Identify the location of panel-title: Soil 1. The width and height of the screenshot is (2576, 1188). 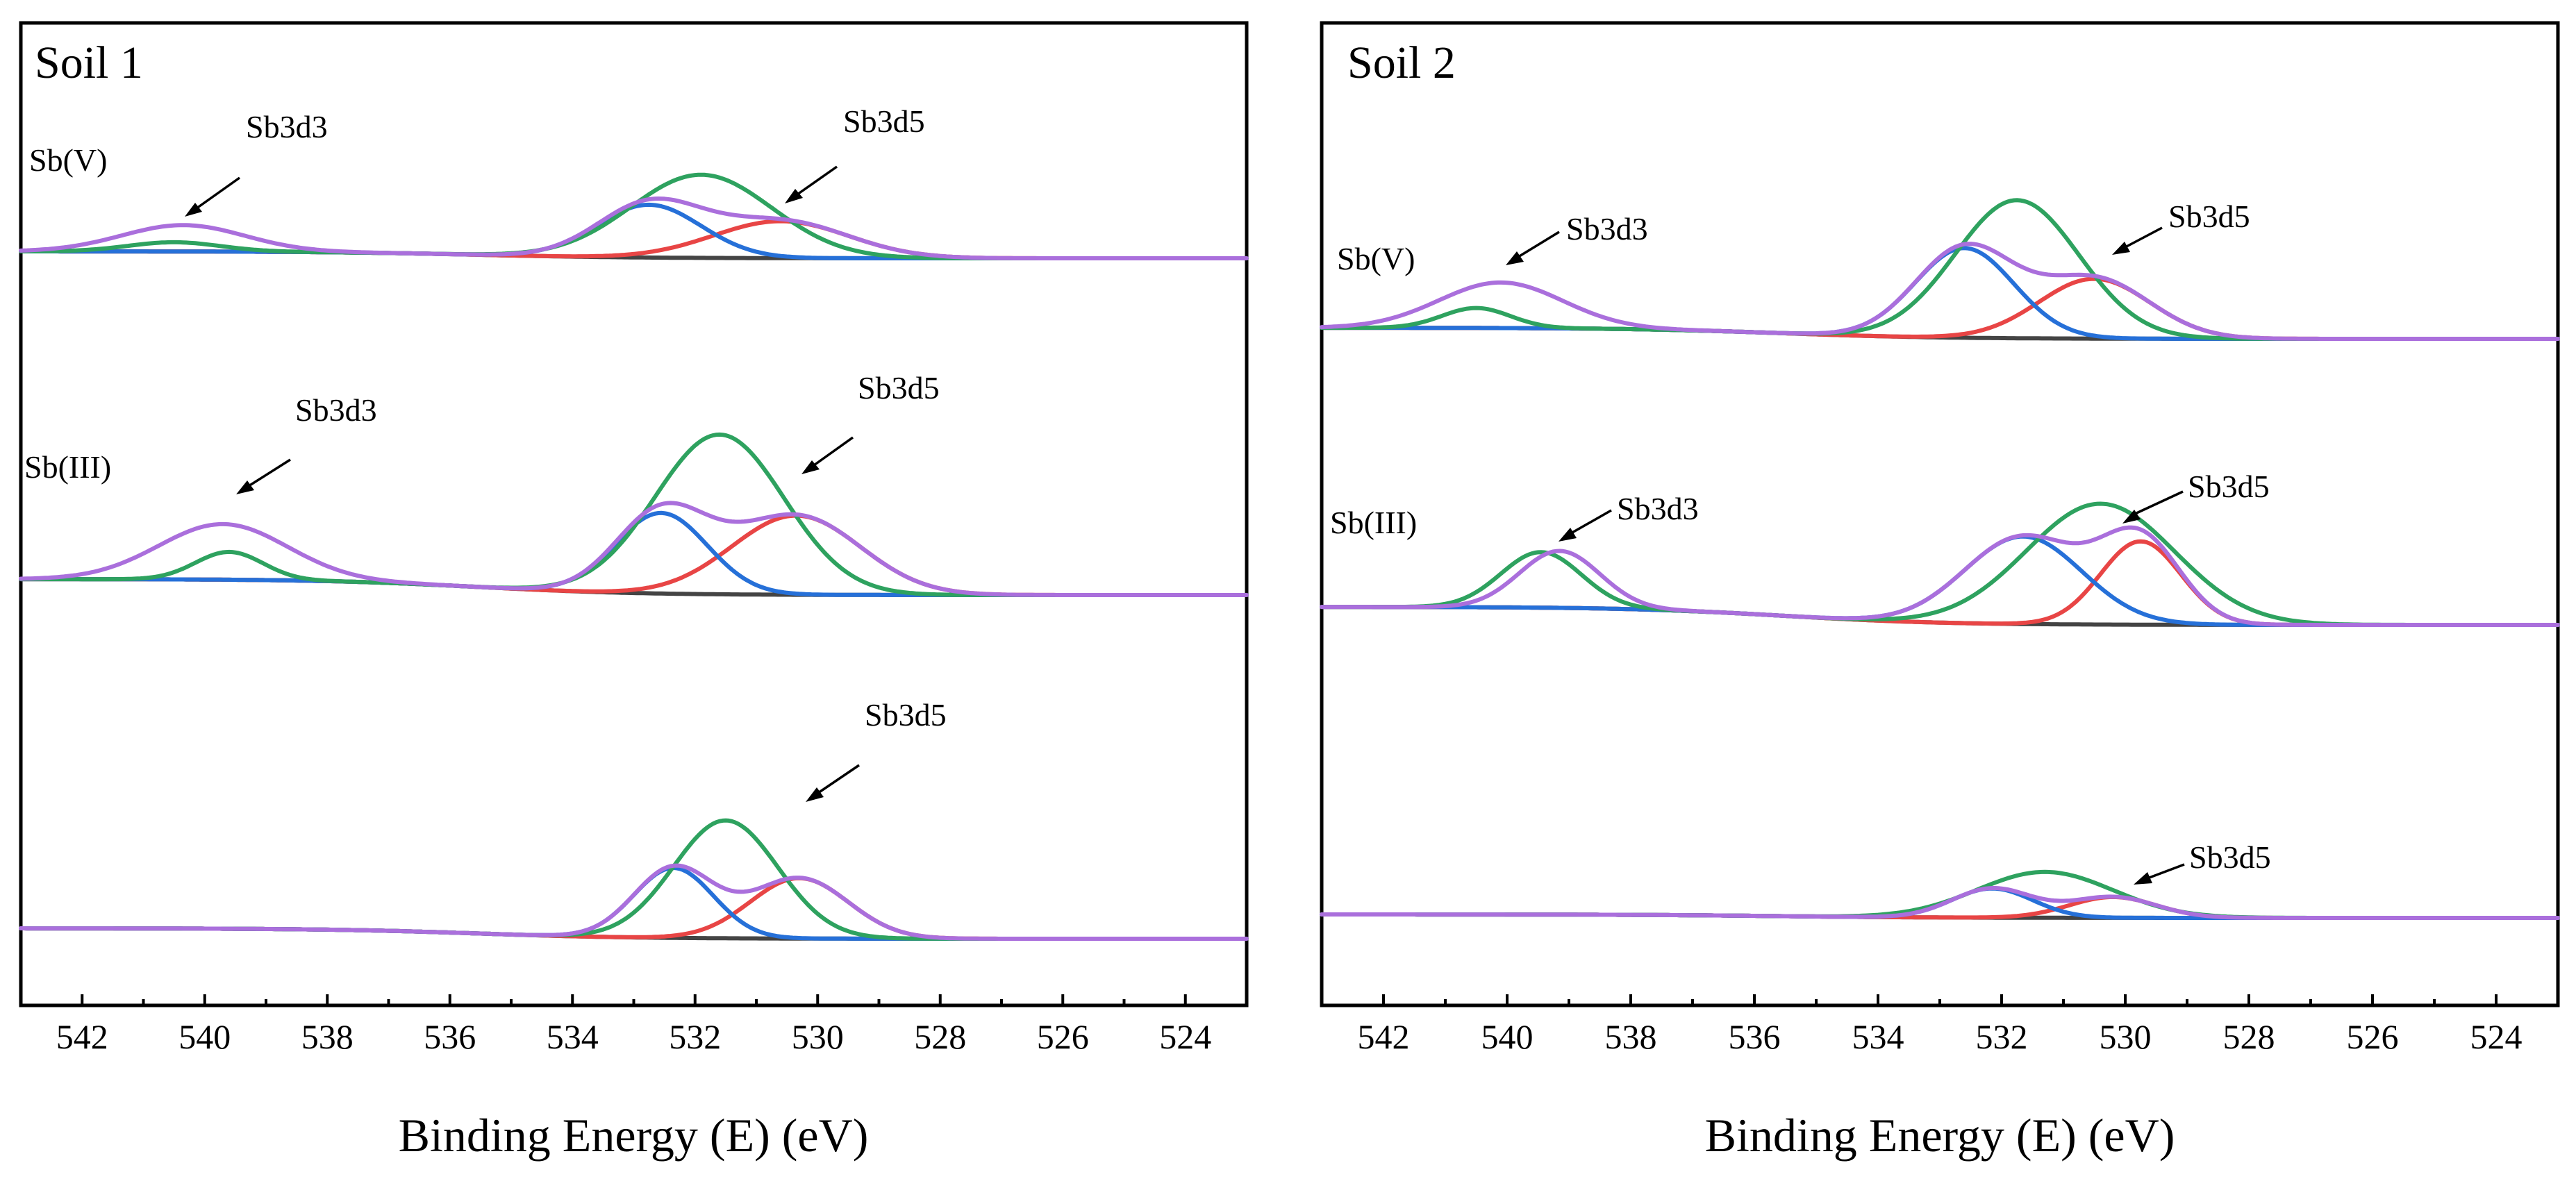
(89, 62).